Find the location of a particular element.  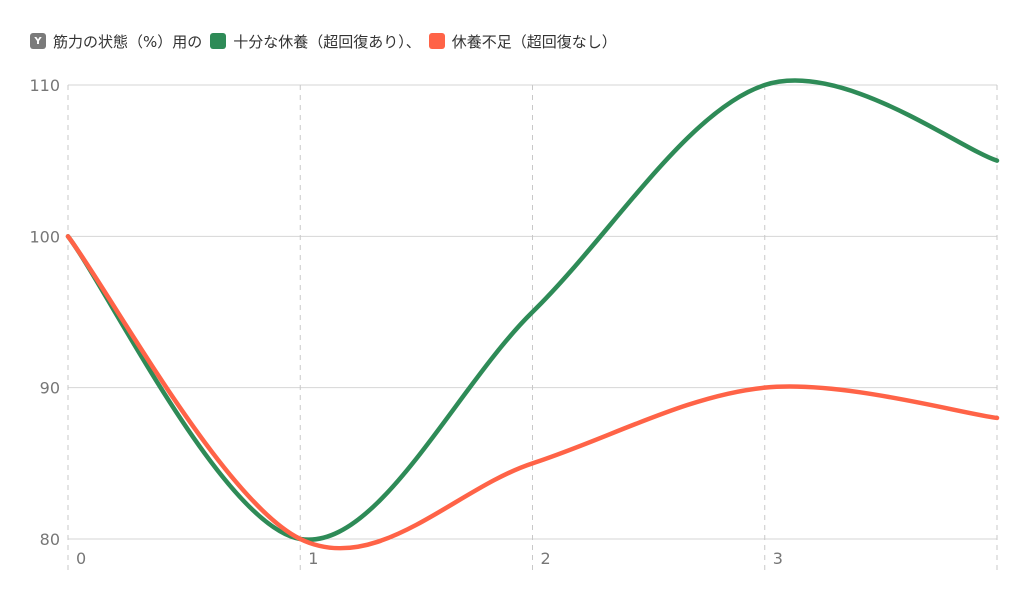

x-tick-label: 3 is located at coordinates (778, 558).